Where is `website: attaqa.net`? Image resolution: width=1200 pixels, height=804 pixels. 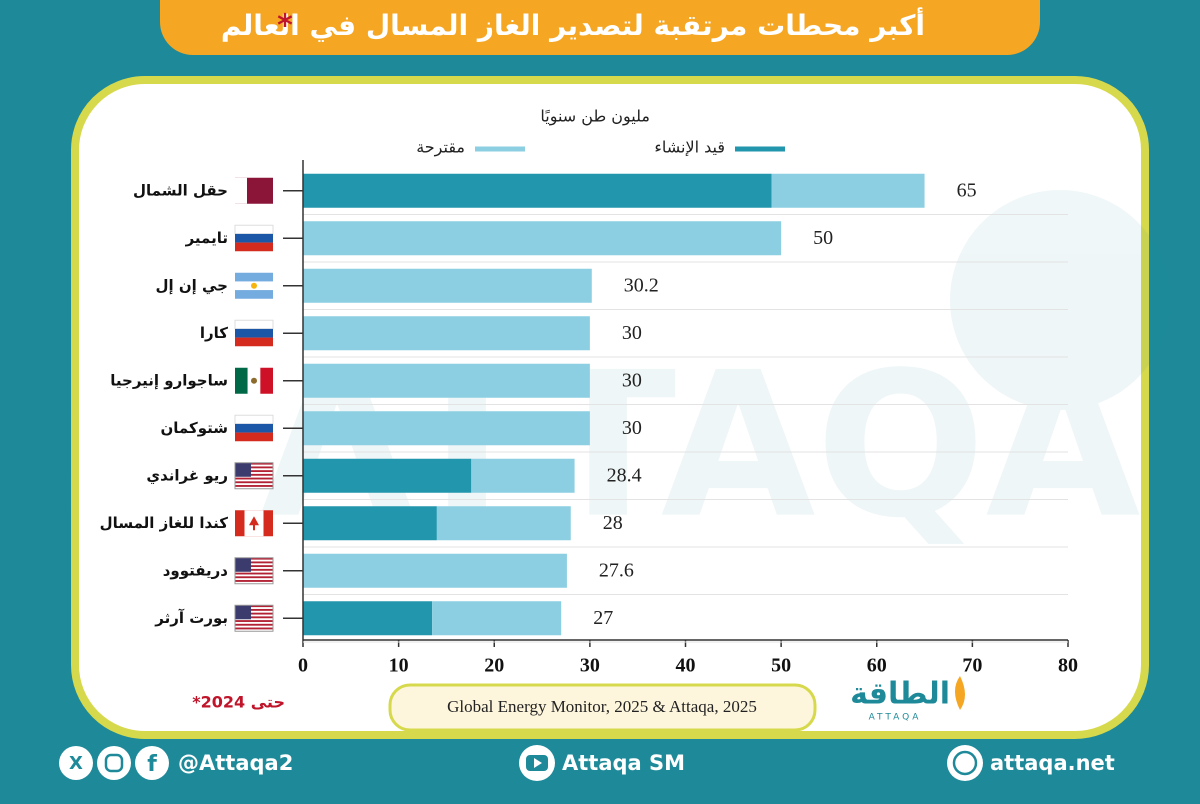 website: attaqa.net is located at coordinates (1052, 763).